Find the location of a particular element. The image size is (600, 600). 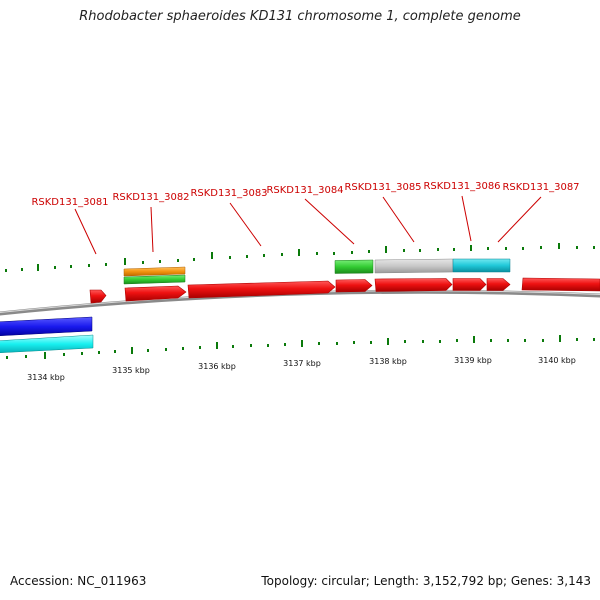

blue-block is located at coordinates (46, 326).